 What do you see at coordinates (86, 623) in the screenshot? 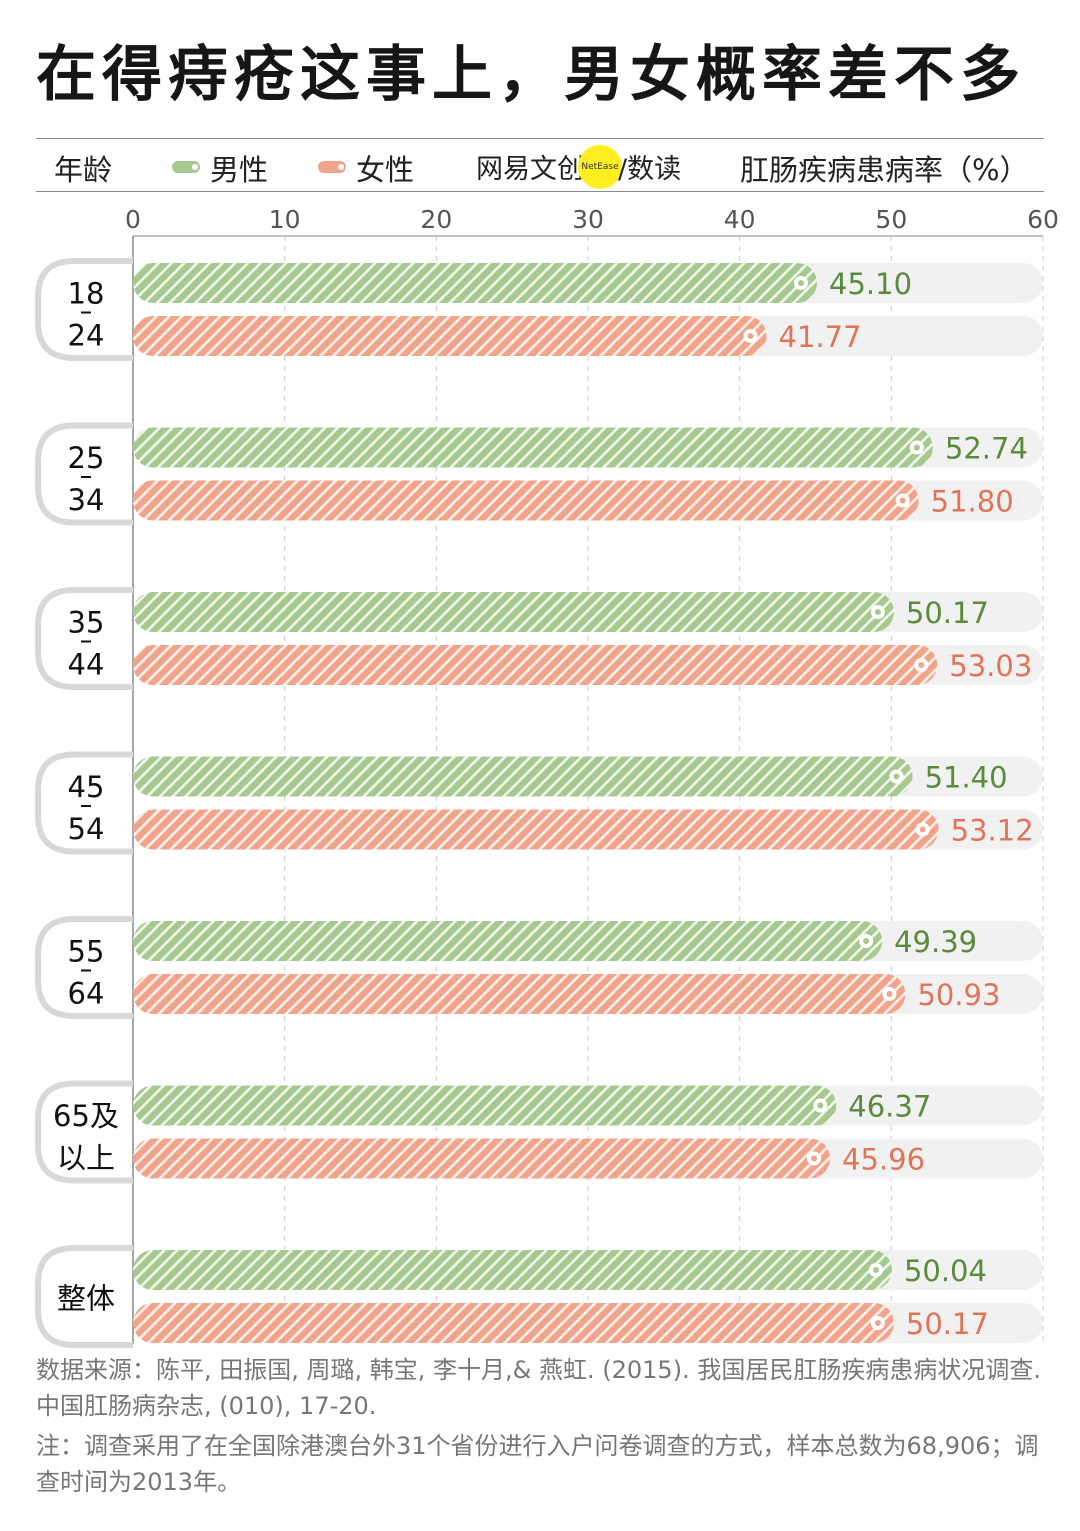
I see `age-group-label: 35` at bounding box center [86, 623].